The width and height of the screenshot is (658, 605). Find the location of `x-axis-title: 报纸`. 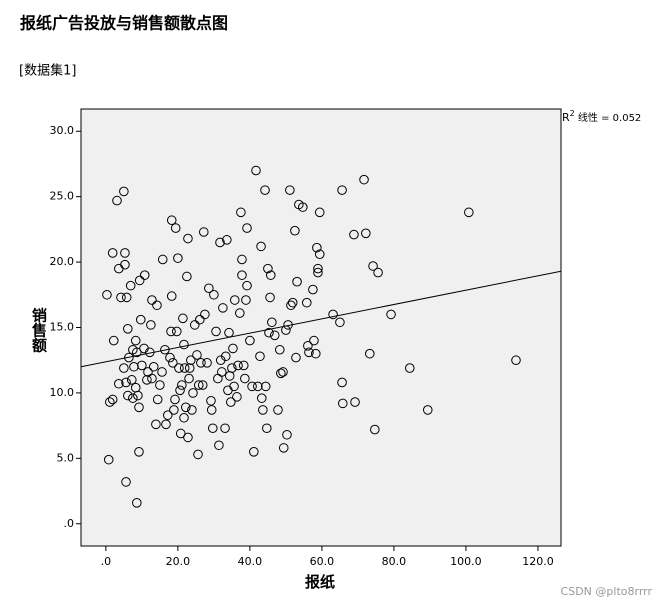

x-axis-title: 报纸 is located at coordinates (320, 582).